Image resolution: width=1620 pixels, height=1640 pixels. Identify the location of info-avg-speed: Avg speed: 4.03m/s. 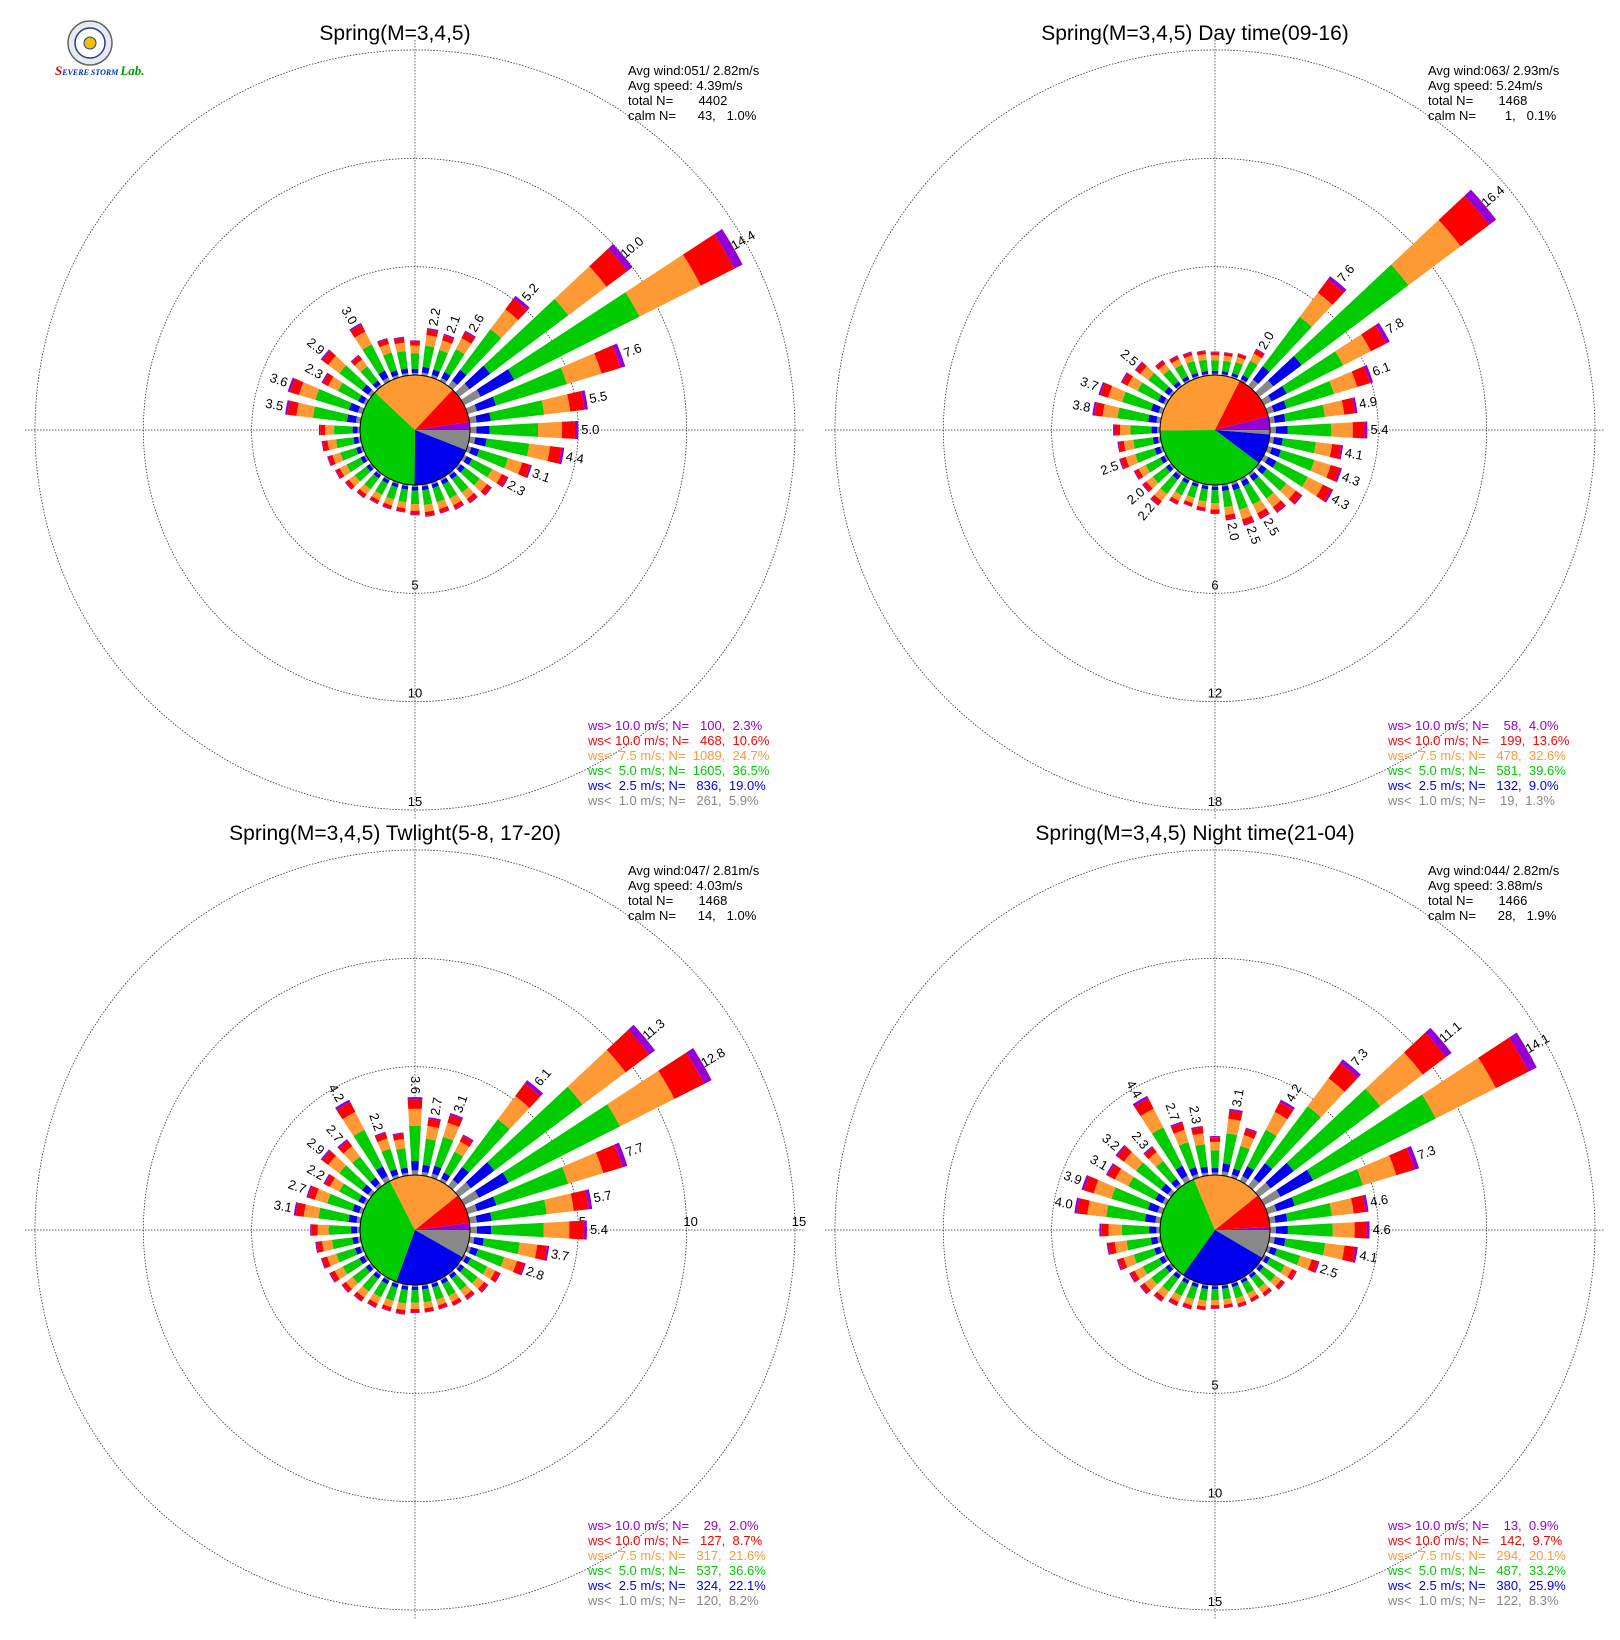
(685, 885).